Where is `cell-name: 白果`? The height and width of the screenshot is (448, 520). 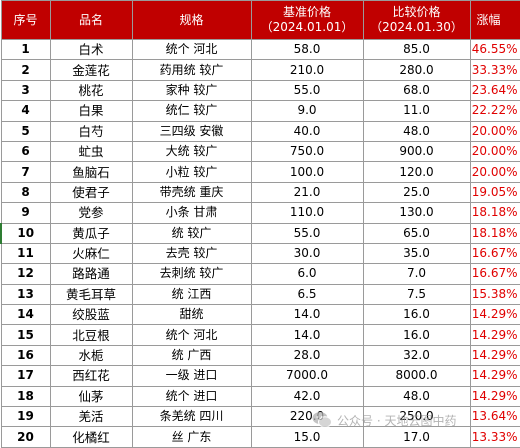 cell-name: 白果 is located at coordinates (91, 111).